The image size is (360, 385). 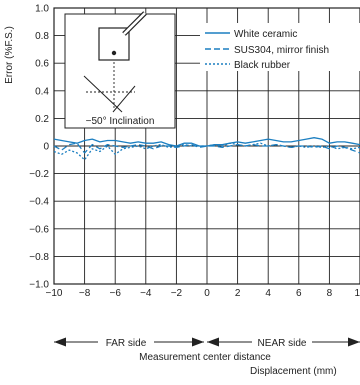 What do you see at coordinates (354, 342) in the screenshot?
I see `near-right-arrowhead-icon` at bounding box center [354, 342].